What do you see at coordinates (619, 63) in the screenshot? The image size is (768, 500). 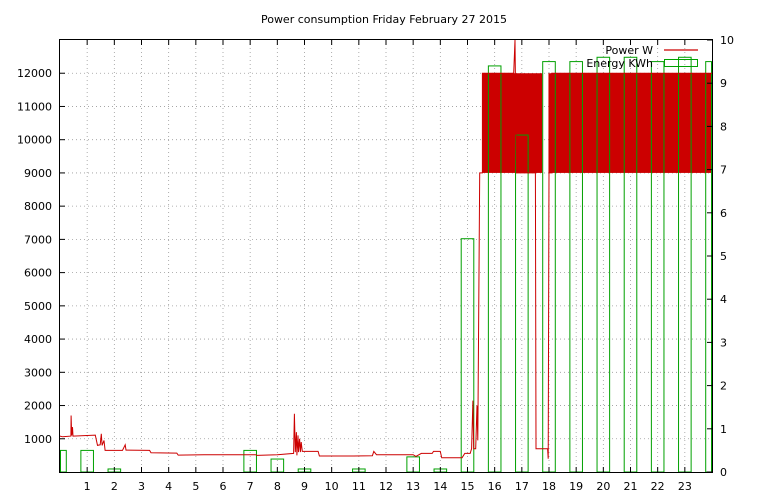 I see `legend-label-energy: Energy KWh` at bounding box center [619, 63].